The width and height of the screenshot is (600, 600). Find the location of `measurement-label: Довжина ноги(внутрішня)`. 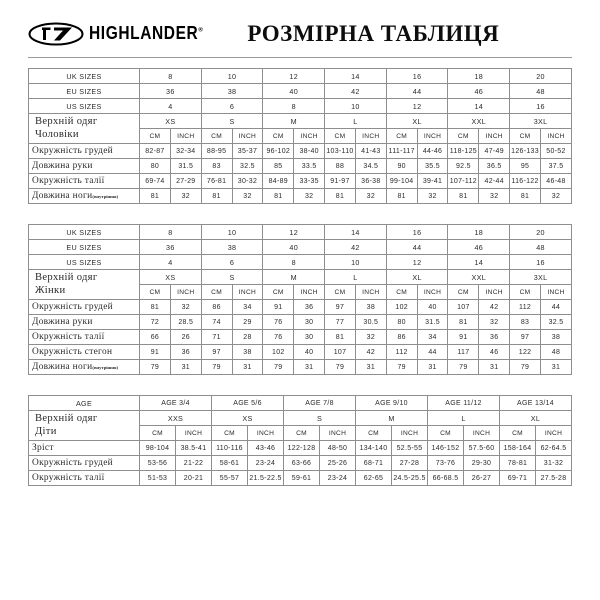

measurement-label: Довжина ноги(внутрішня) is located at coordinates (84, 367).